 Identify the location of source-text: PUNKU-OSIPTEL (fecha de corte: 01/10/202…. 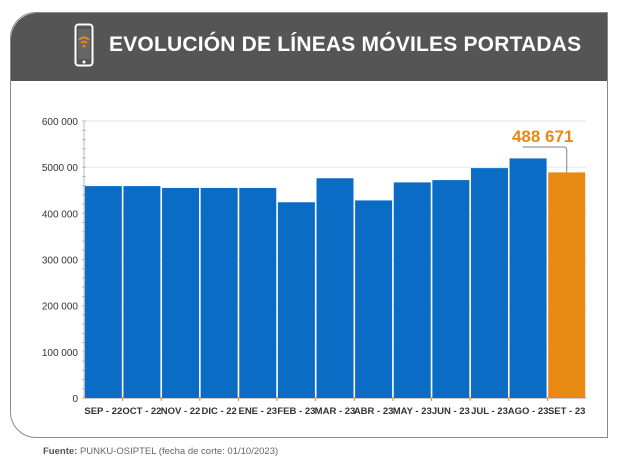
(179, 451).